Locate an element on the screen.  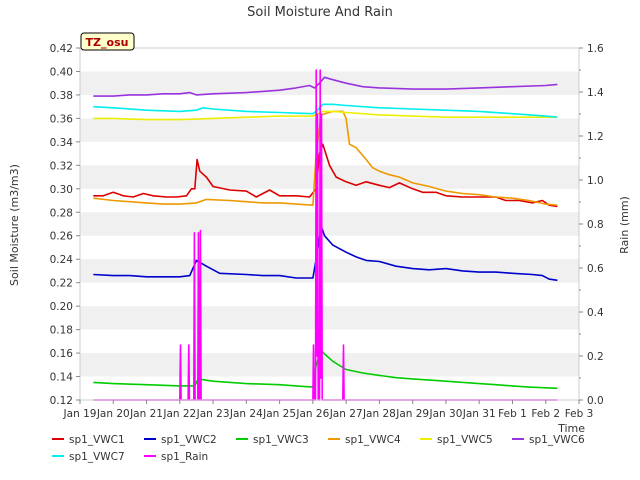
x-tick-label: Feb 2 is located at coordinates (545, 414).